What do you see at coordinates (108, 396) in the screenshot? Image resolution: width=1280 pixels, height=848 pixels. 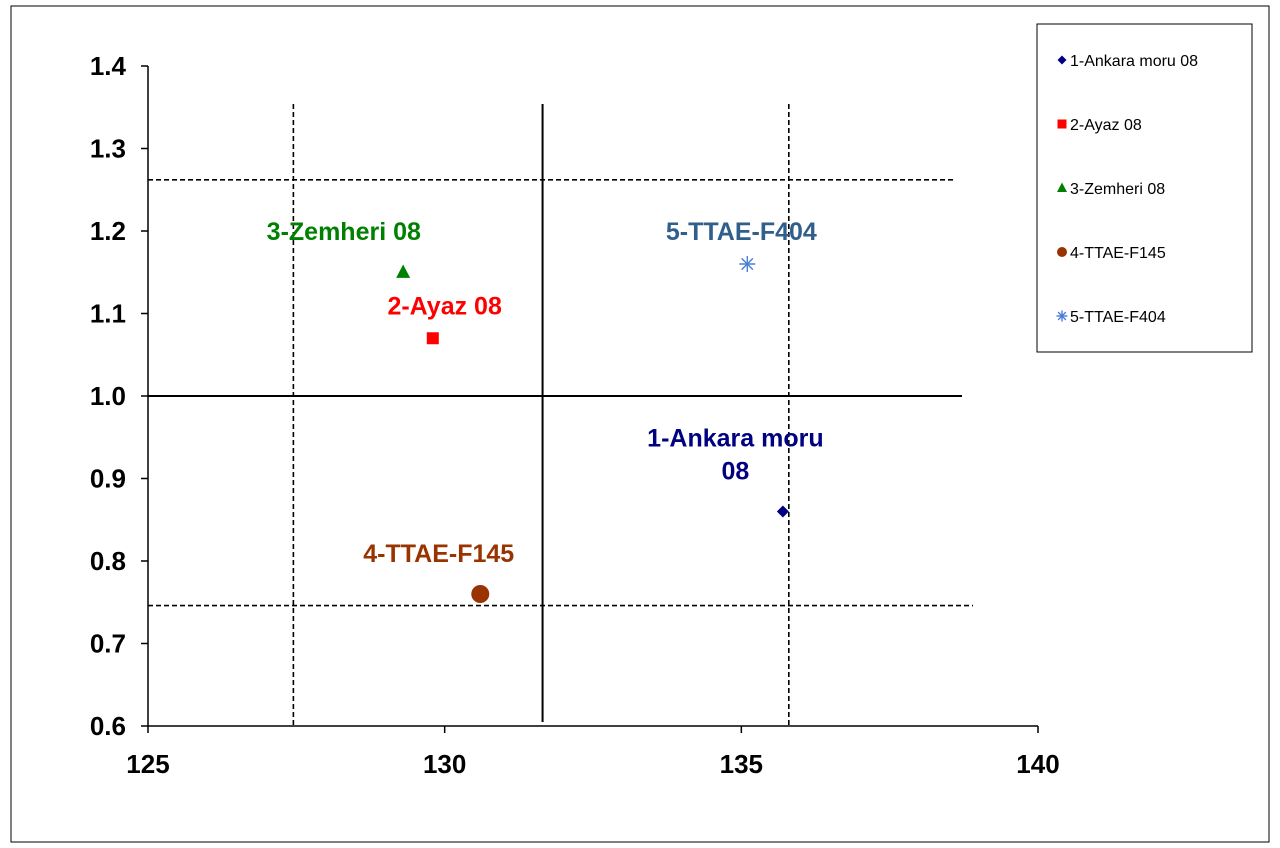 I see `y-tick-label: 1.0` at bounding box center [108, 396].